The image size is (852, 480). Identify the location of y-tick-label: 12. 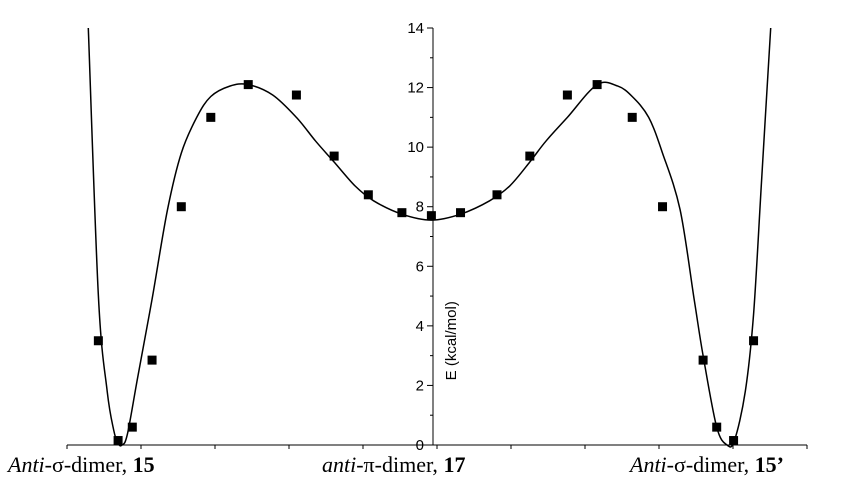
(415, 88).